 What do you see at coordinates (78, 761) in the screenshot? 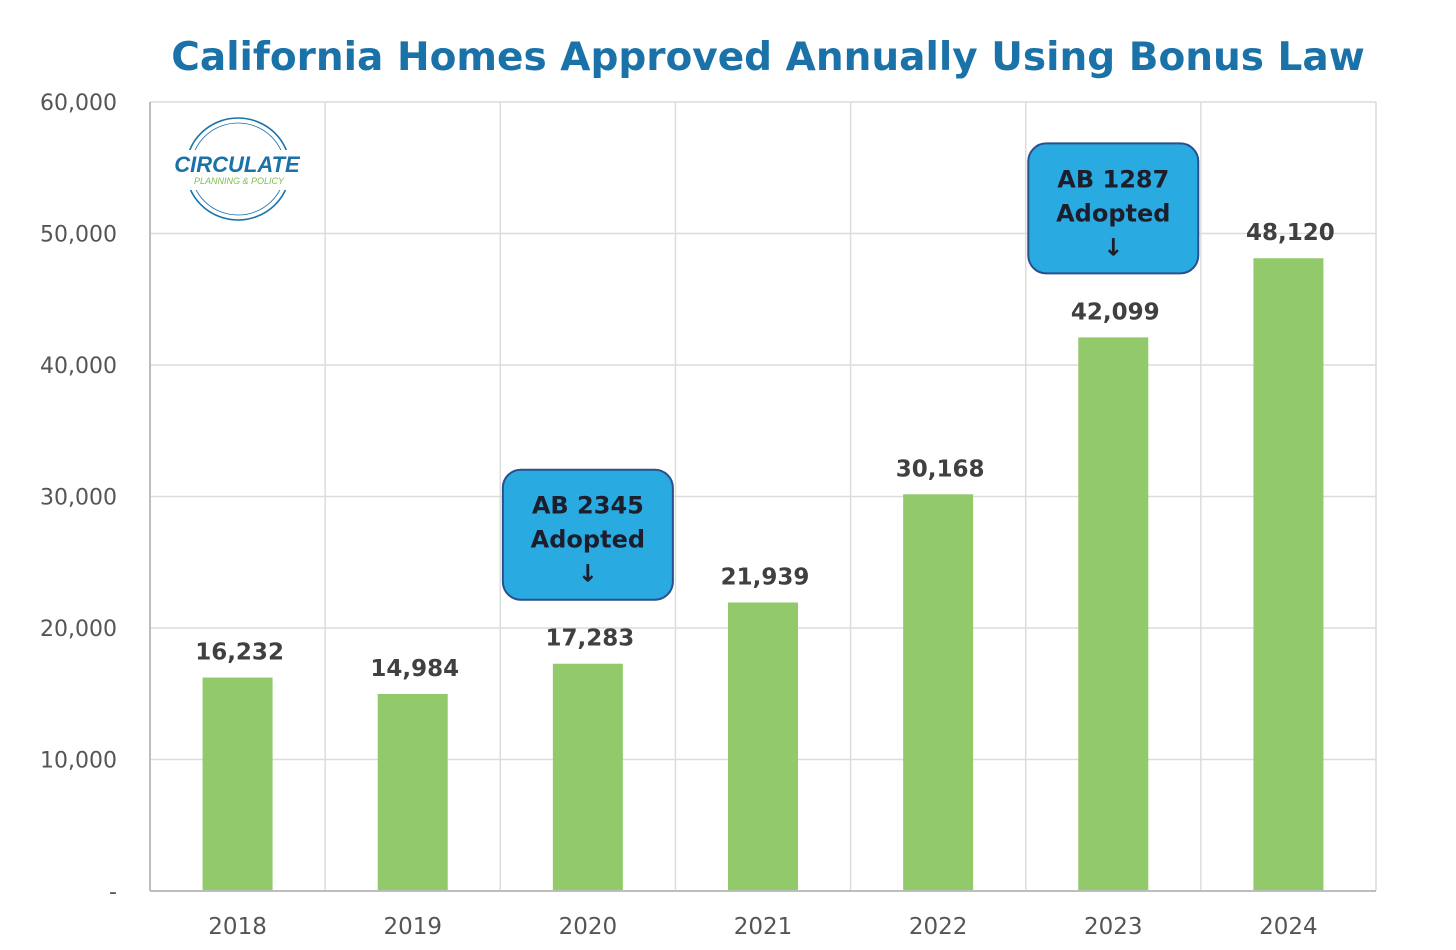
I see `y-tick-label: 10,000` at bounding box center [78, 761].